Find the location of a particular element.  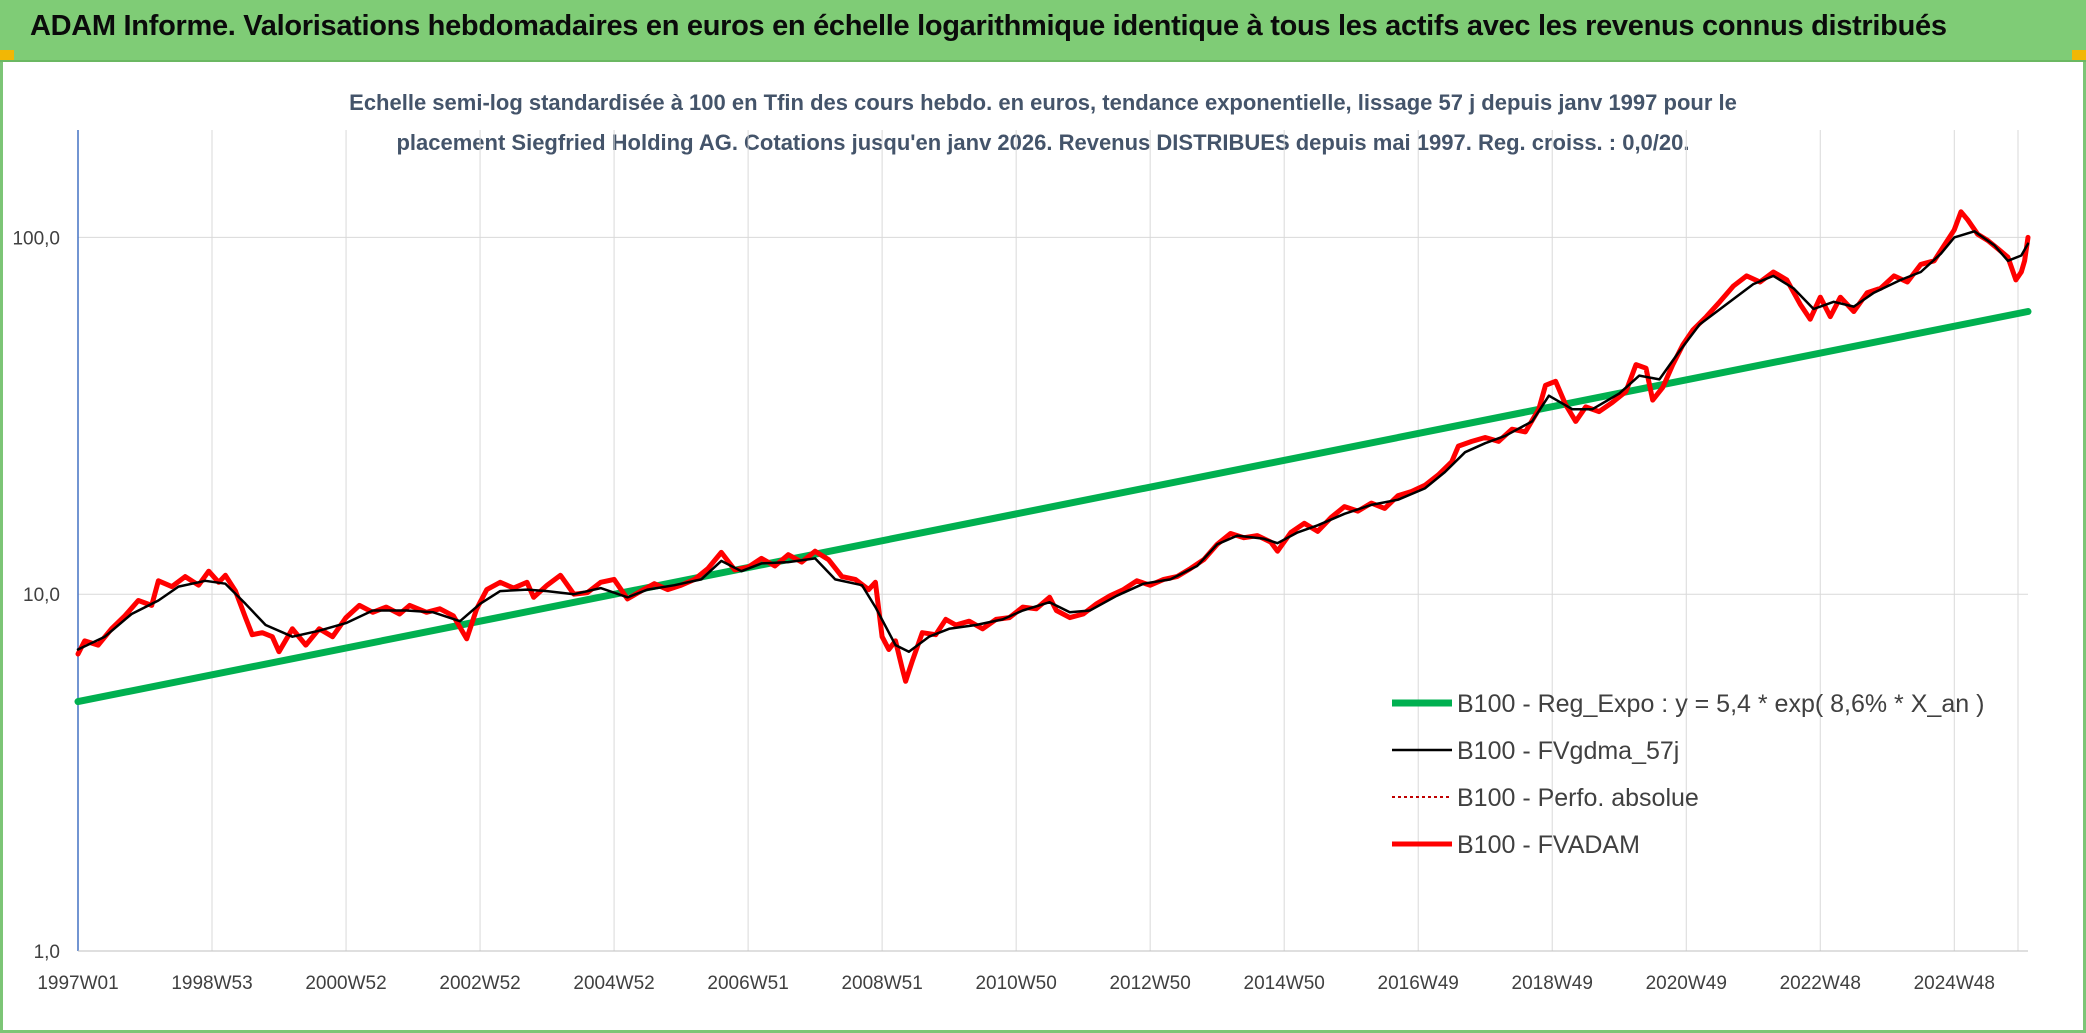

x-tick-label: 2006W51 is located at coordinates (747, 983).